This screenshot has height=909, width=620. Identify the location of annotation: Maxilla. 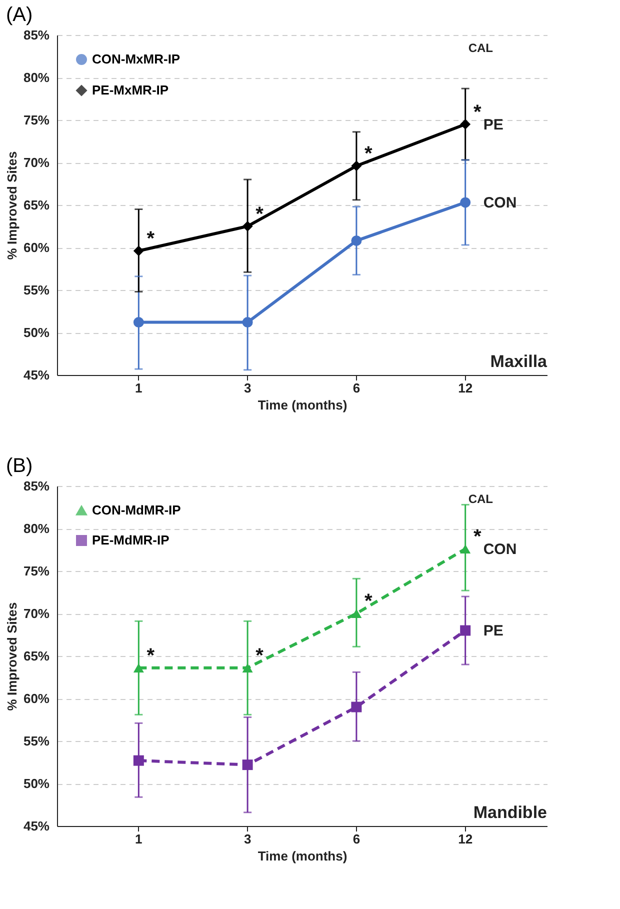
(519, 361).